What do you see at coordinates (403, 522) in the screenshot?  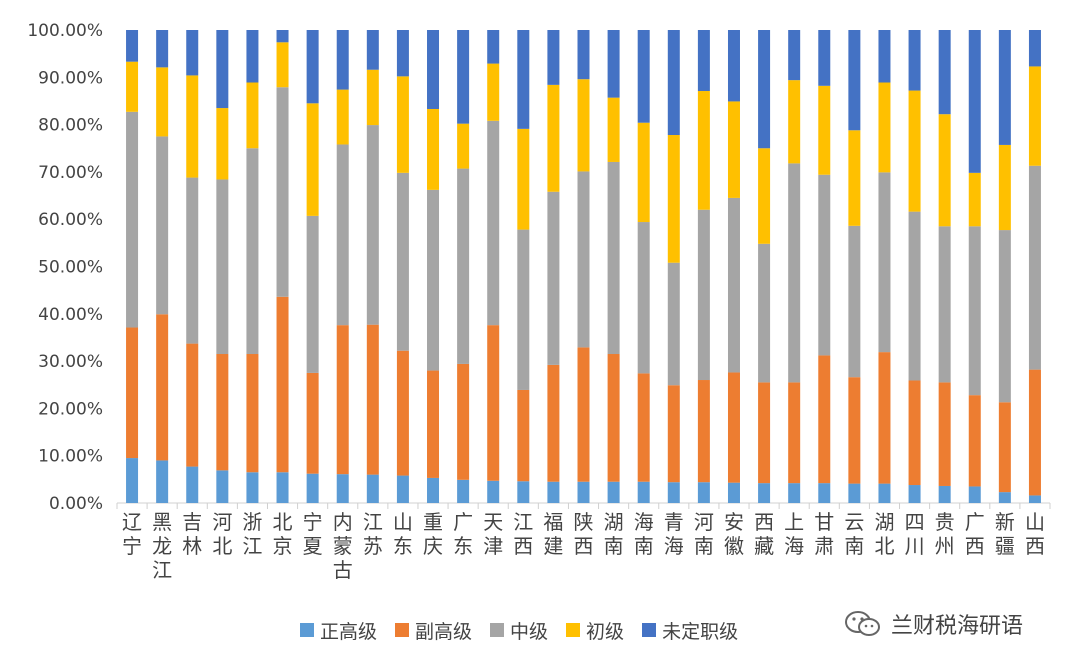 I see `x-tick-label: 山` at bounding box center [403, 522].